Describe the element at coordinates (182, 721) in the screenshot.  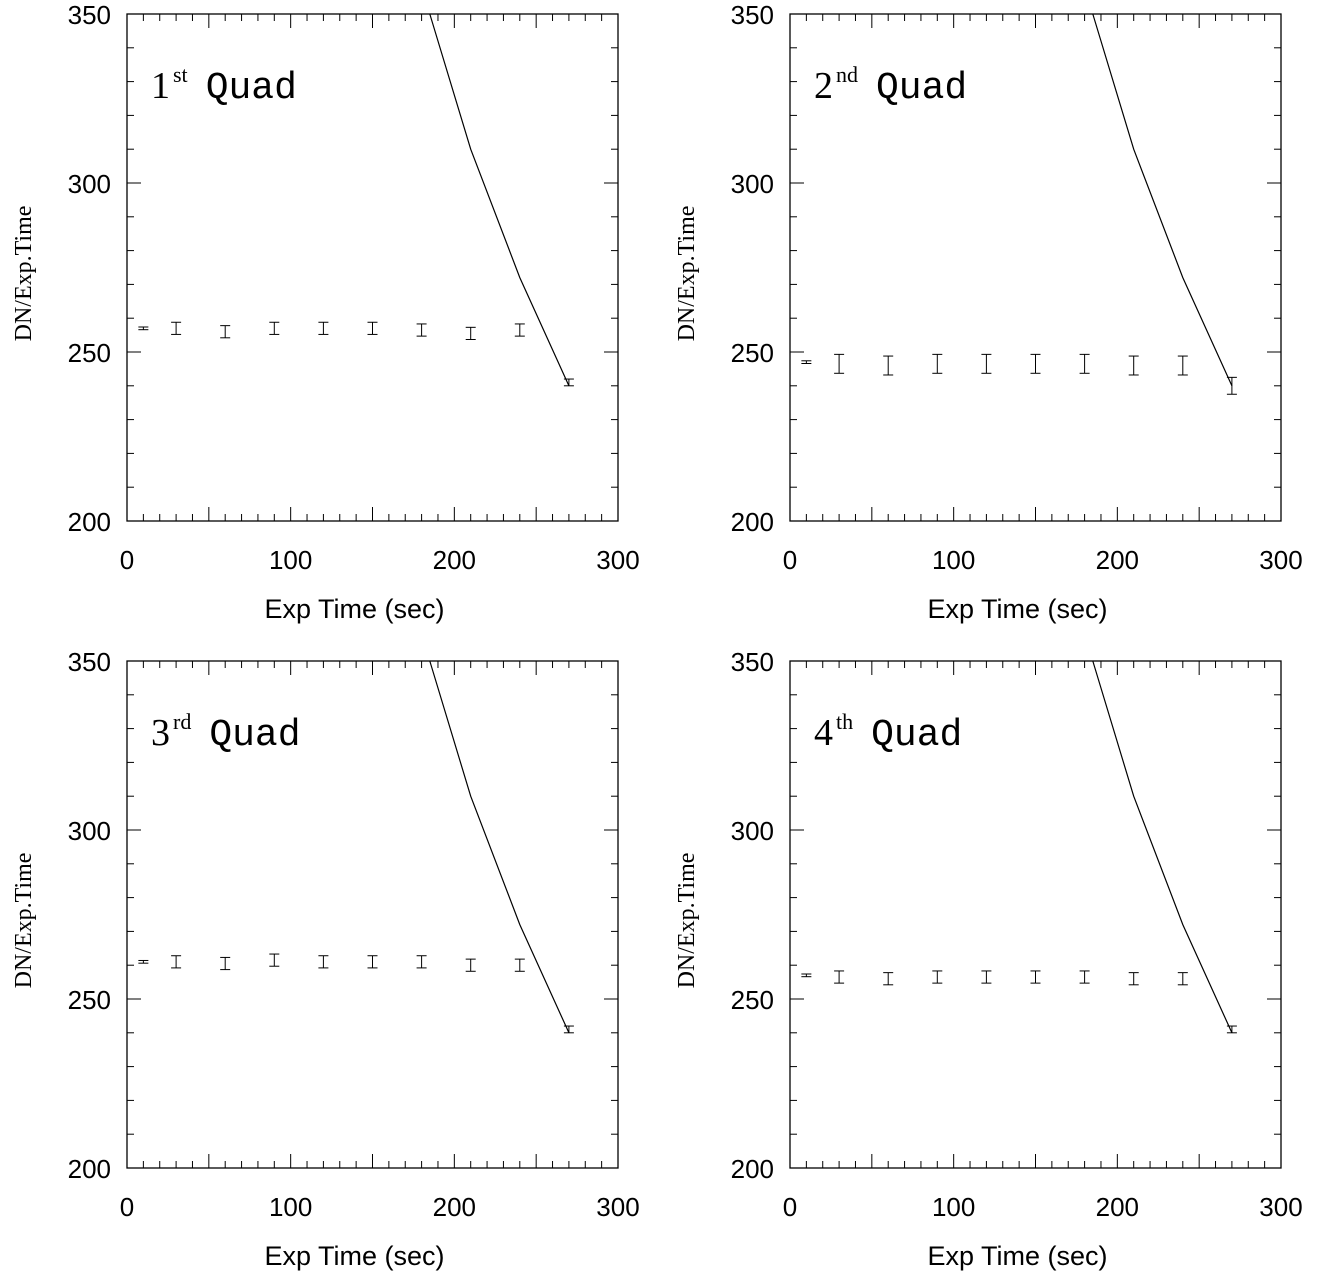
I see `panel-label-suffix: rd` at that location.